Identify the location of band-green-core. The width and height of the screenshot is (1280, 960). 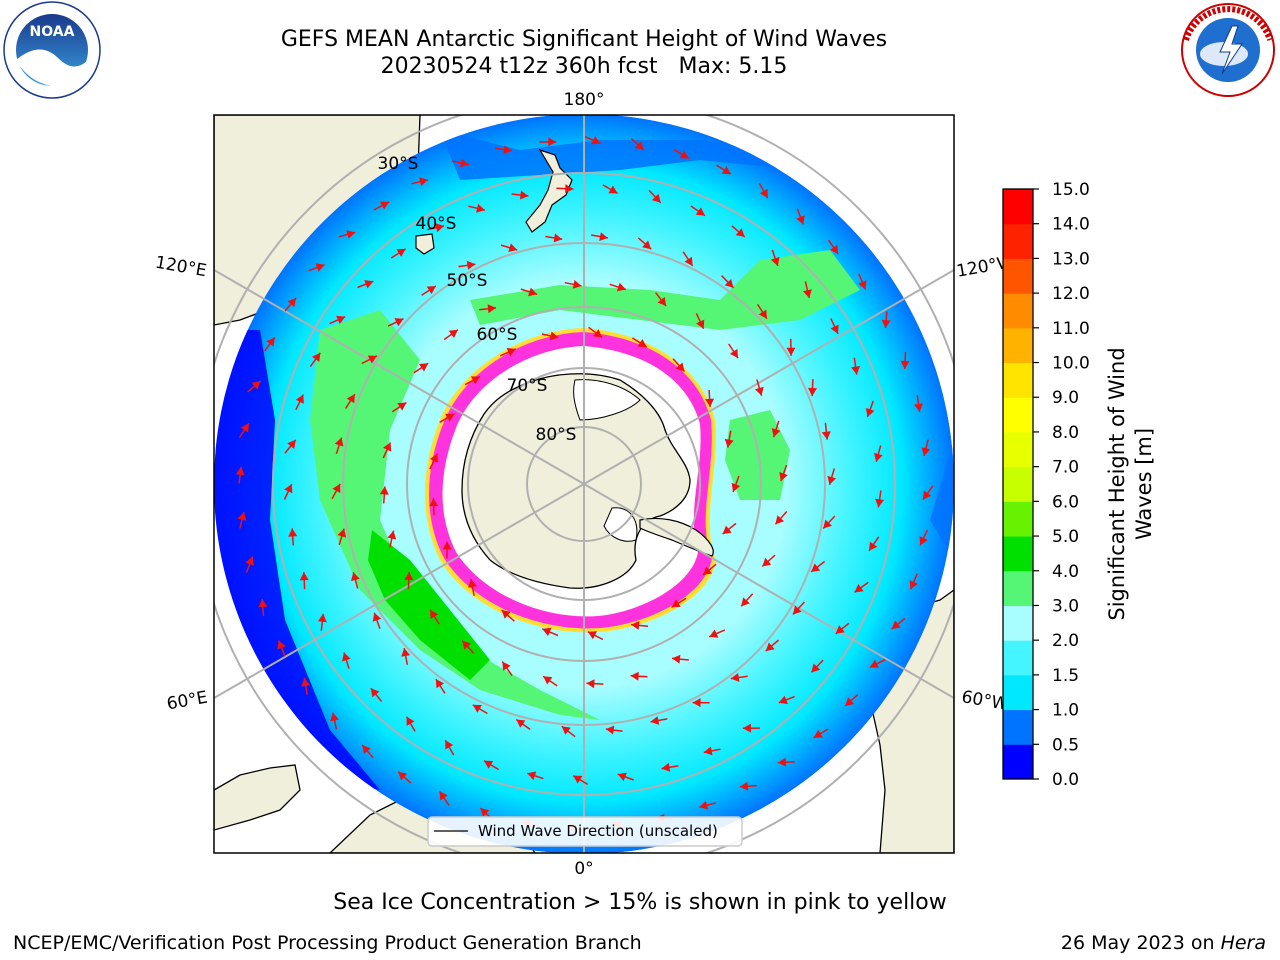
(429, 605).